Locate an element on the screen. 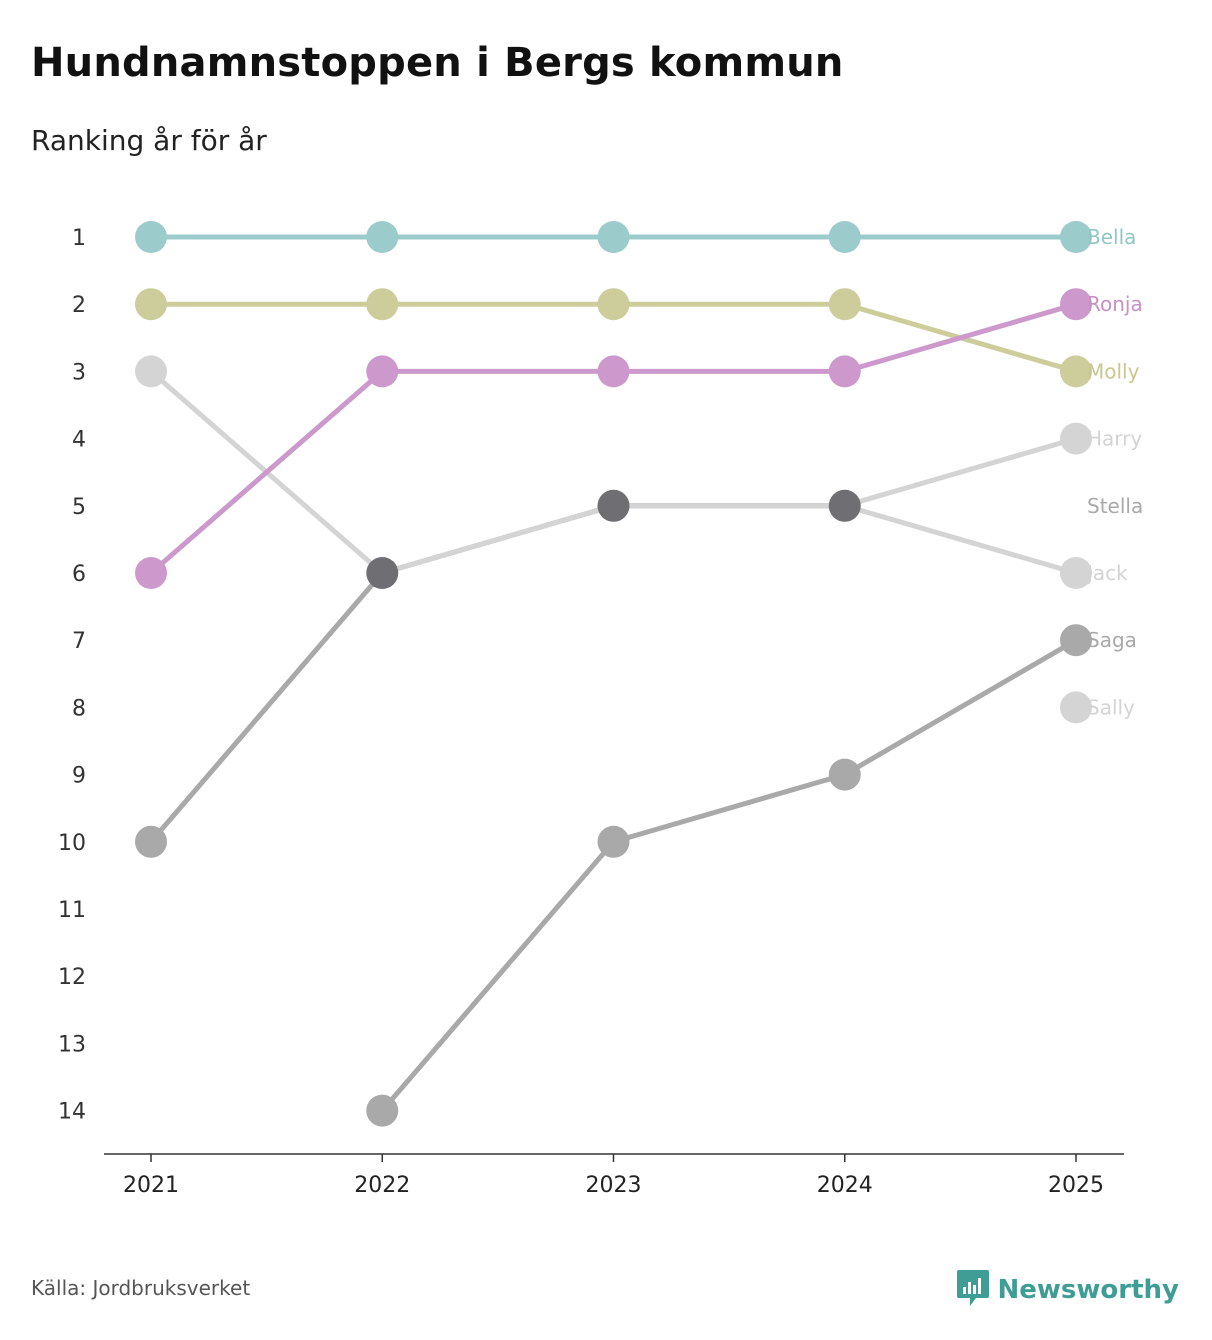 The image size is (1212, 1340). series-label-jack: Jack is located at coordinates (1106, 573).